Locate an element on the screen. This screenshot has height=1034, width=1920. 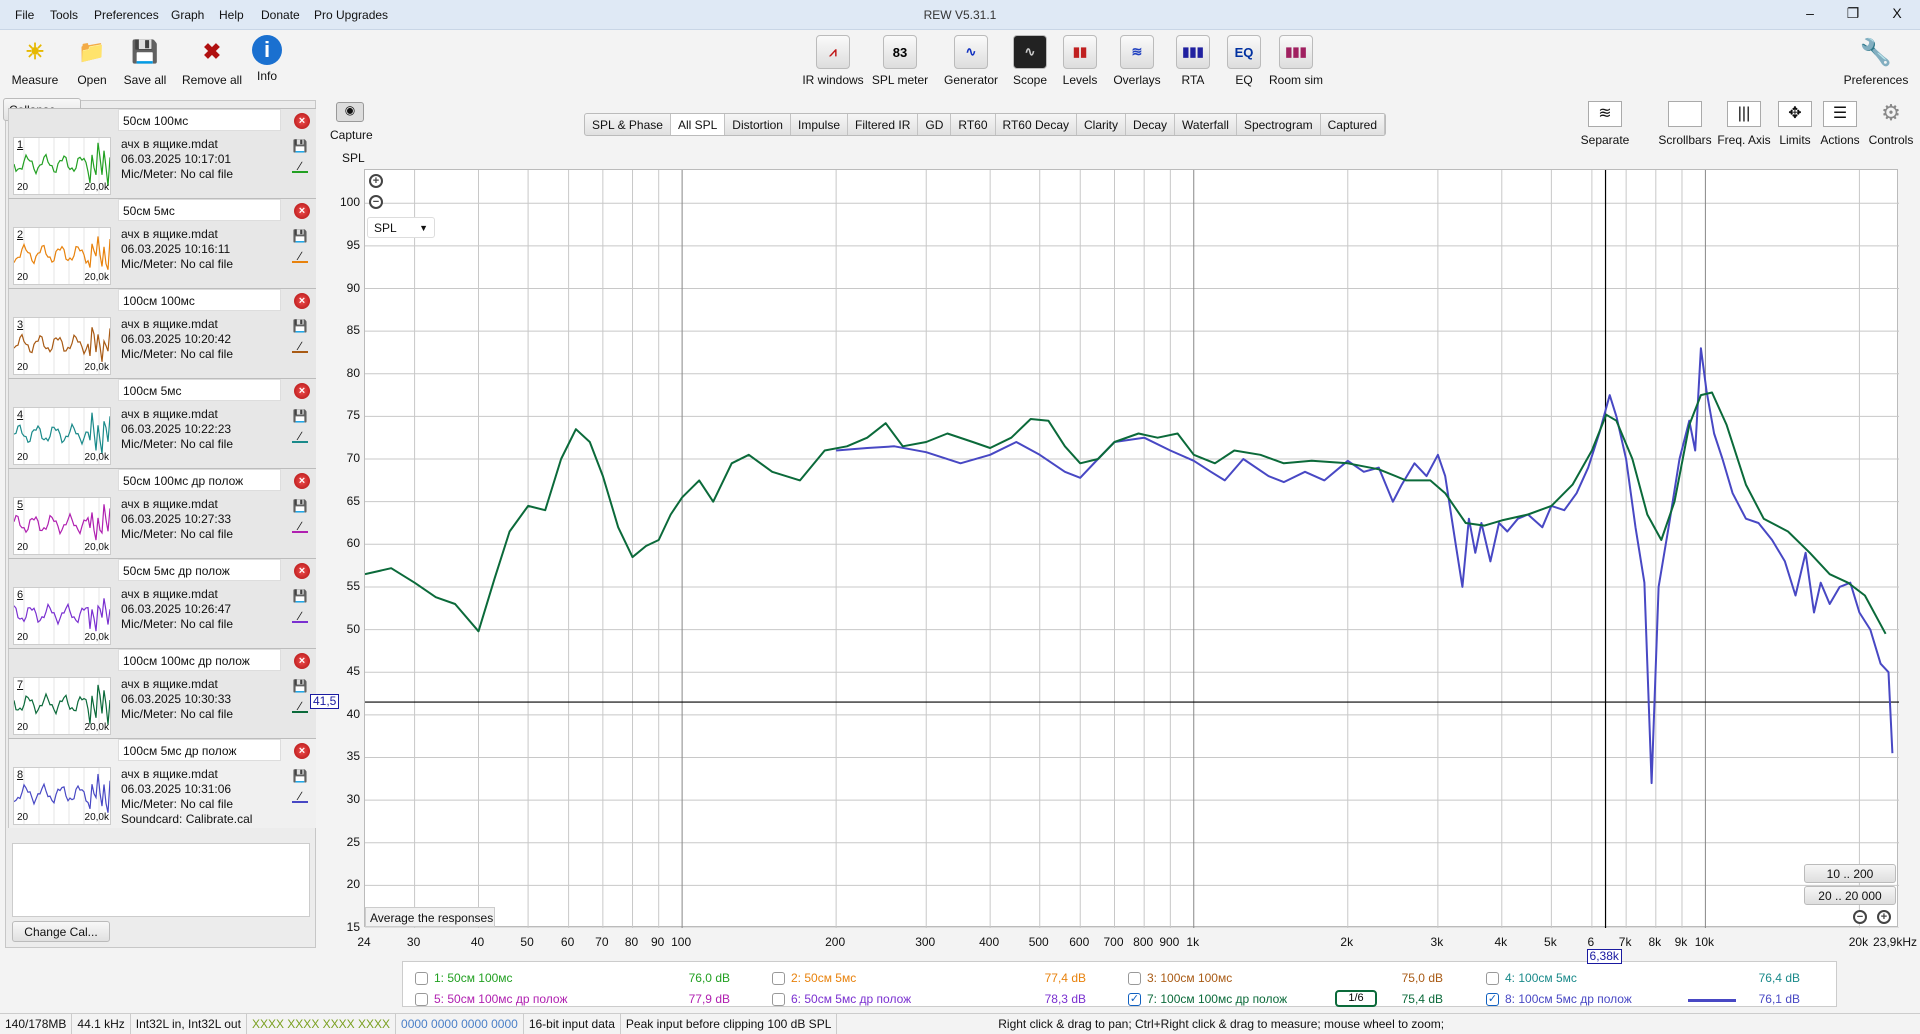
open-button: 📁 Open is located at coordinates (92, 61).